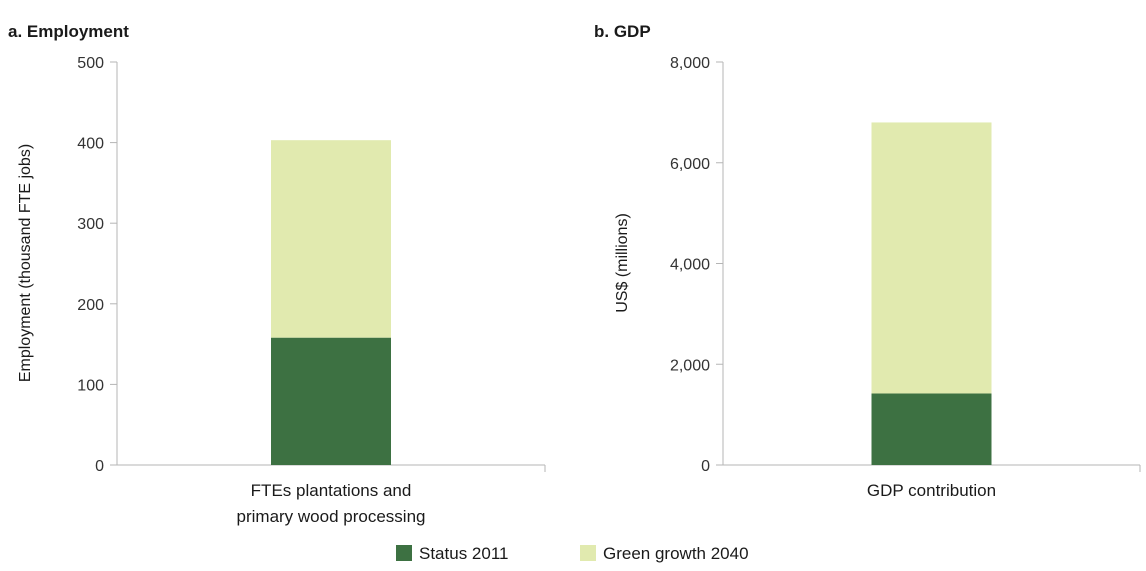 The height and width of the screenshot is (571, 1146). What do you see at coordinates (90, 144) in the screenshot?
I see `y-tick-label: 400` at bounding box center [90, 144].